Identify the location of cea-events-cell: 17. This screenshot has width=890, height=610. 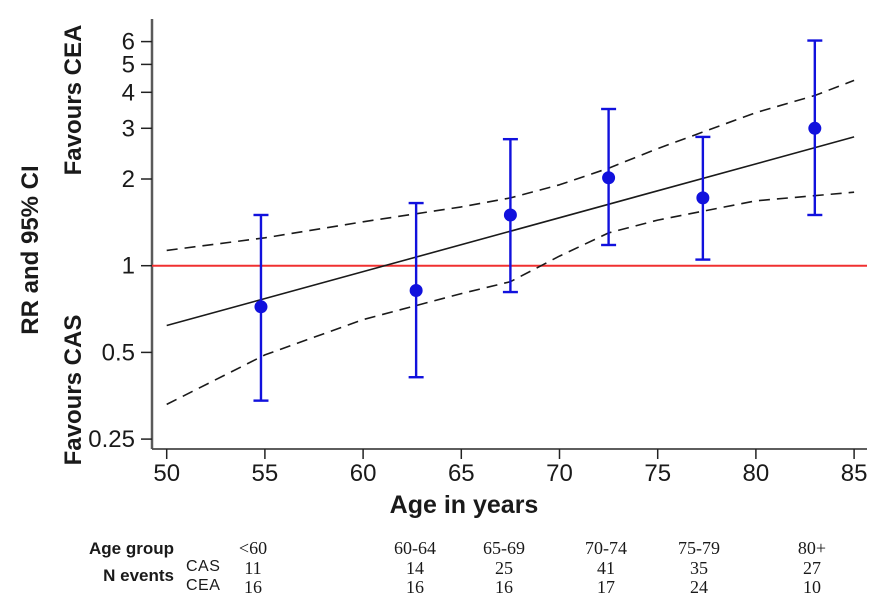
(606, 587).